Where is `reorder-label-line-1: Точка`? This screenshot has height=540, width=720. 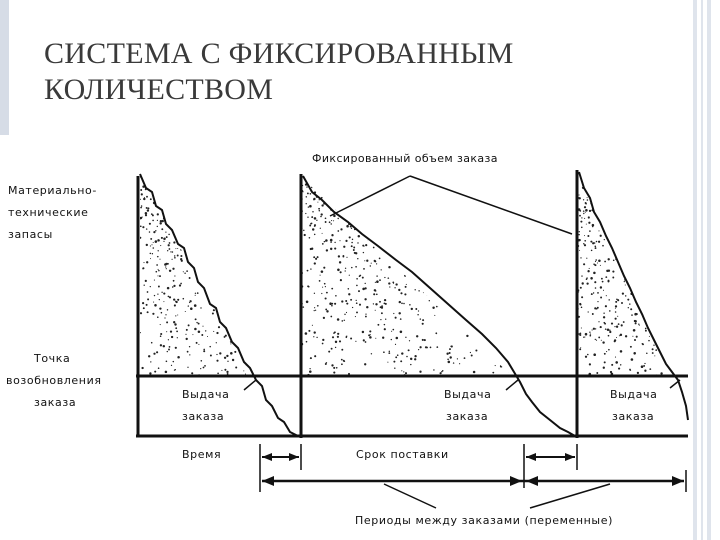 reorder-label-line-1: Точка is located at coordinates (51, 358).